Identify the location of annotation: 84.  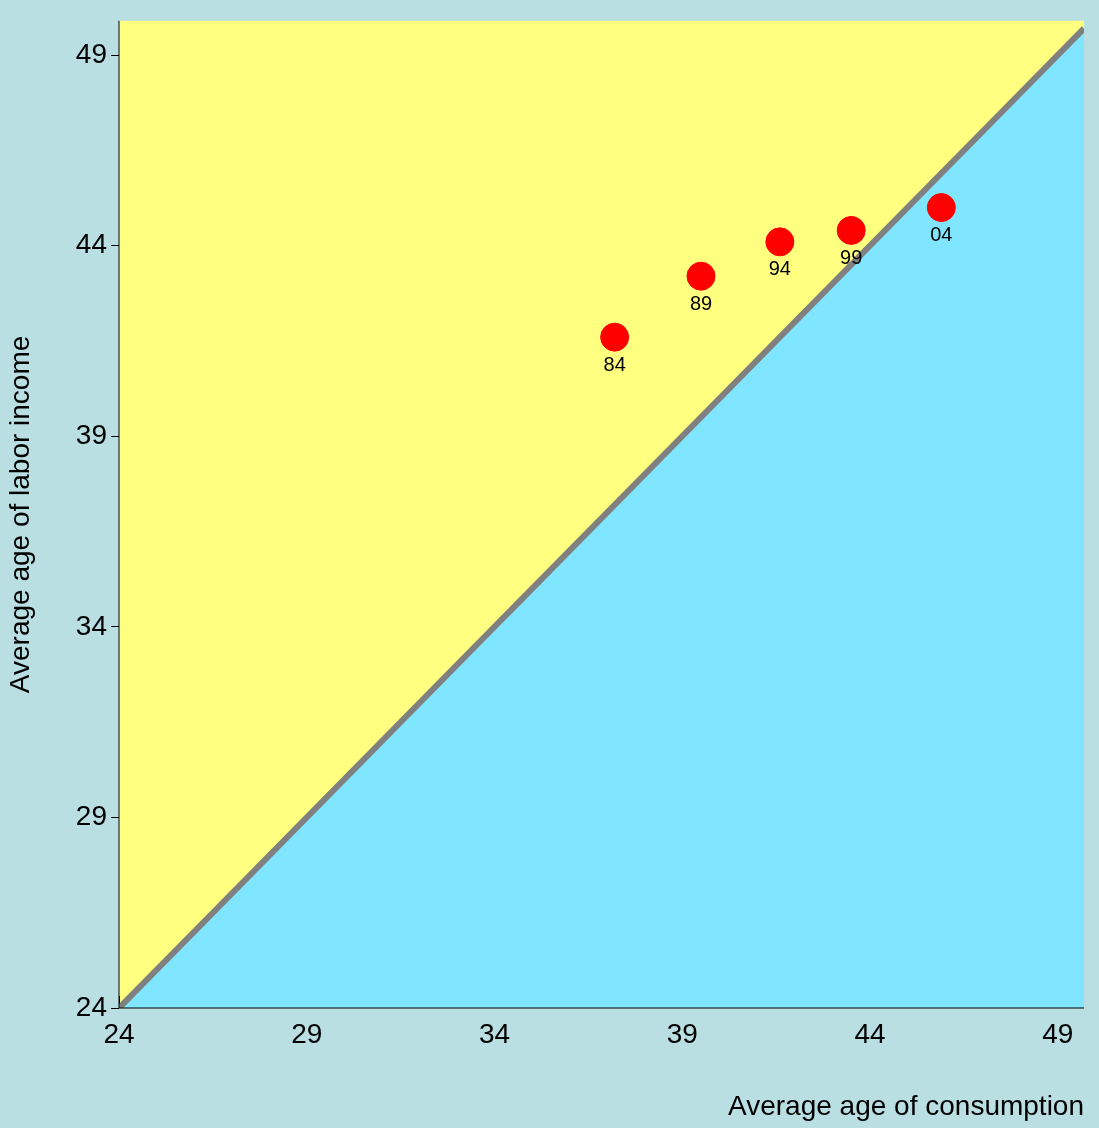
(614, 363).